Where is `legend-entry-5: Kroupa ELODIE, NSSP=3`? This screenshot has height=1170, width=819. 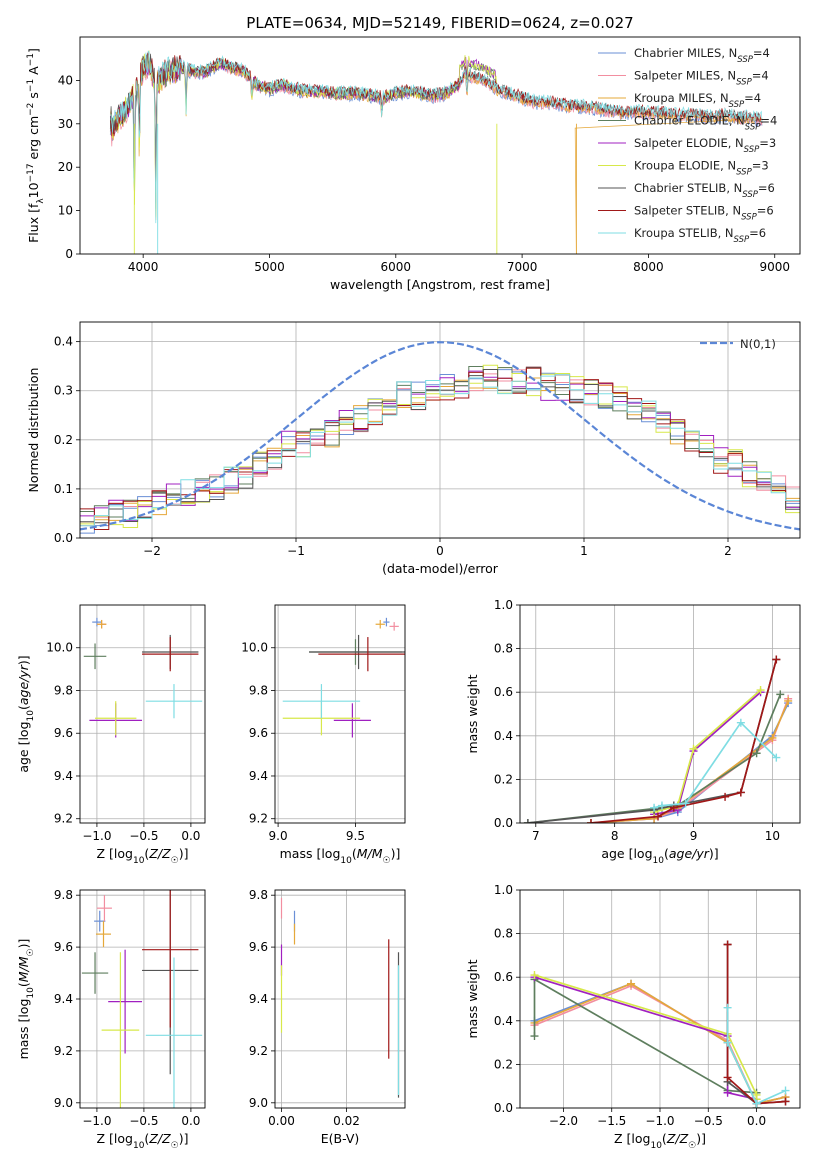 legend-entry-5: Kroupa ELODIE, NSSP=3 is located at coordinates (701, 168).